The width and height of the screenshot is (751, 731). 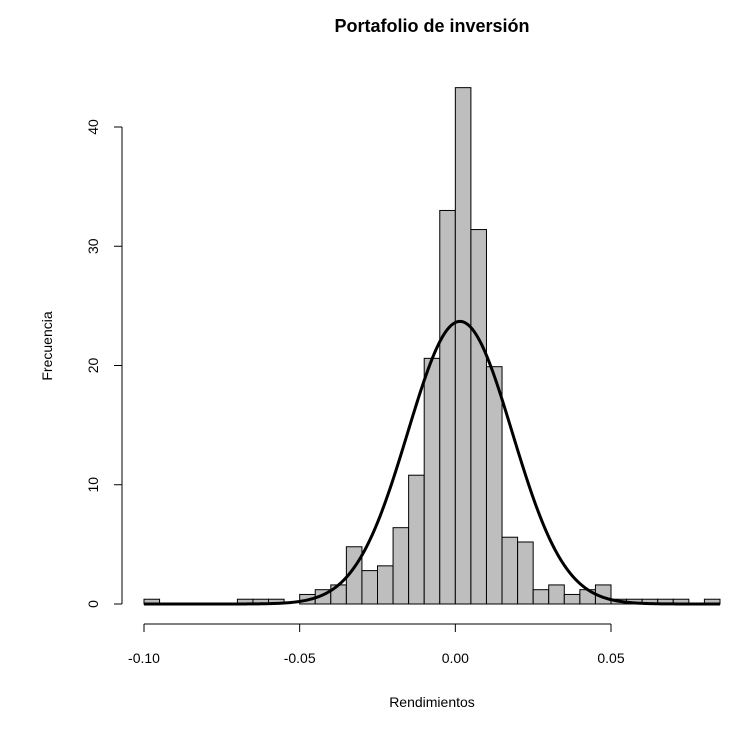 I want to click on y-axis-label: Frecuencia, so click(x=47, y=345).